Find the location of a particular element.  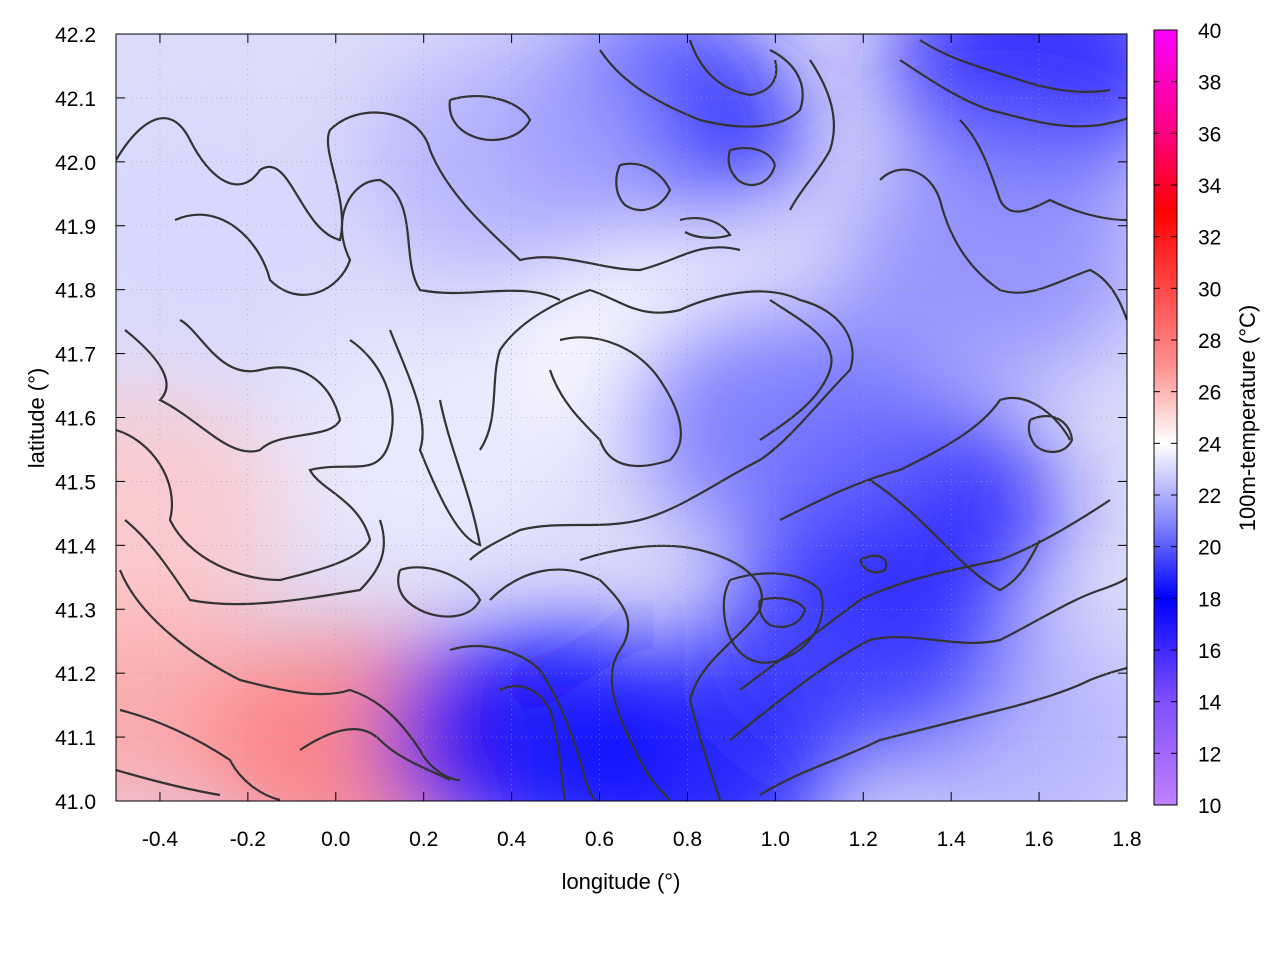

x-tick-label: 0.2 is located at coordinates (423, 839).